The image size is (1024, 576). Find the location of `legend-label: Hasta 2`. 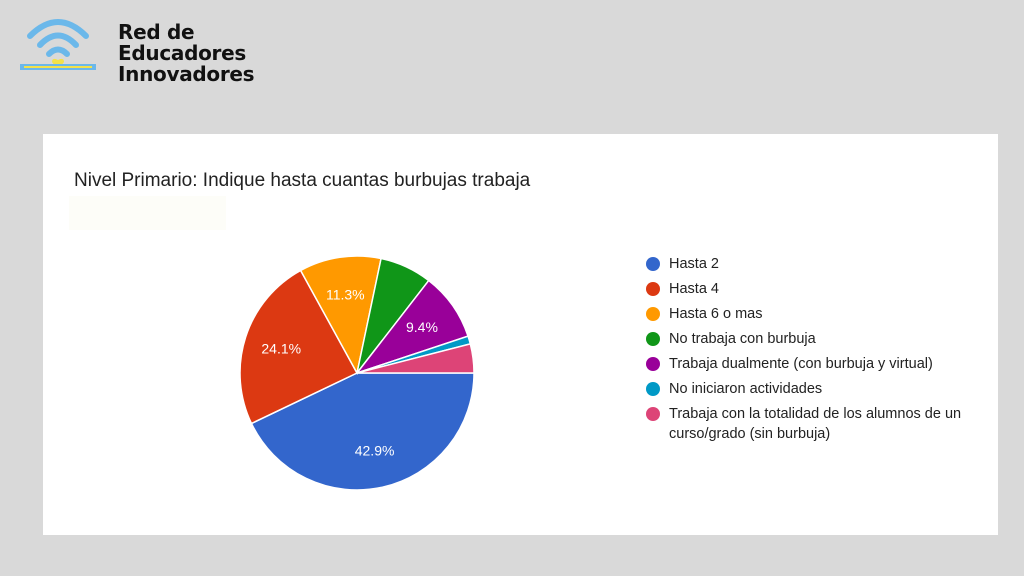

legend-label: Hasta 2 is located at coordinates (694, 264).